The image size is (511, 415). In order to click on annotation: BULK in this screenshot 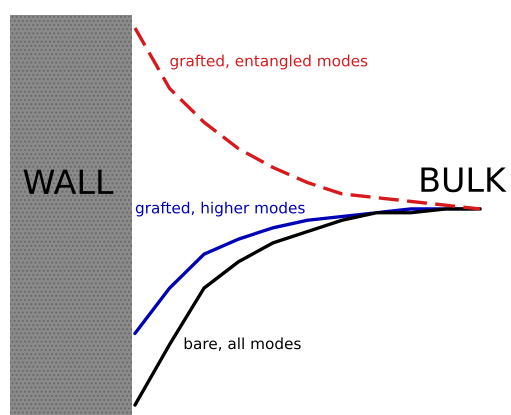, I will do `click(464, 179)`.